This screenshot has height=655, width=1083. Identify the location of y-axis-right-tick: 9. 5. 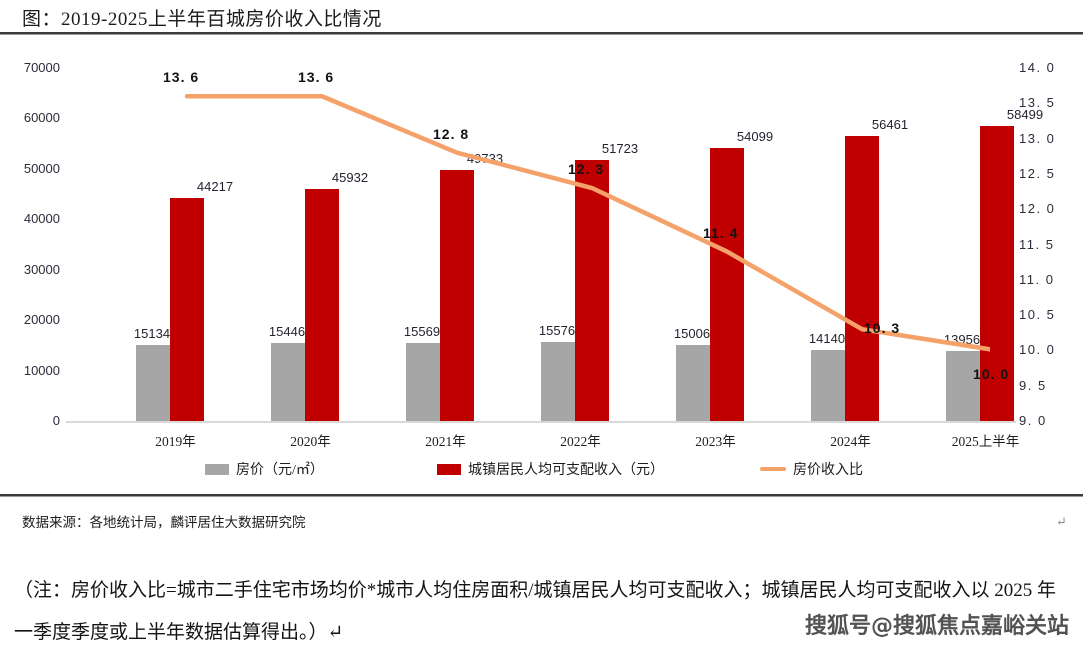
(1033, 385).